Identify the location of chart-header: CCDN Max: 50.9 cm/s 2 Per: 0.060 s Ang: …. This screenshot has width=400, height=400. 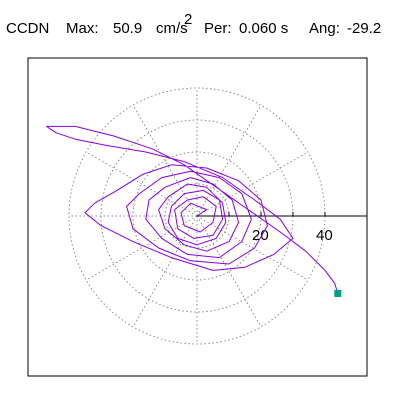
(193, 24).